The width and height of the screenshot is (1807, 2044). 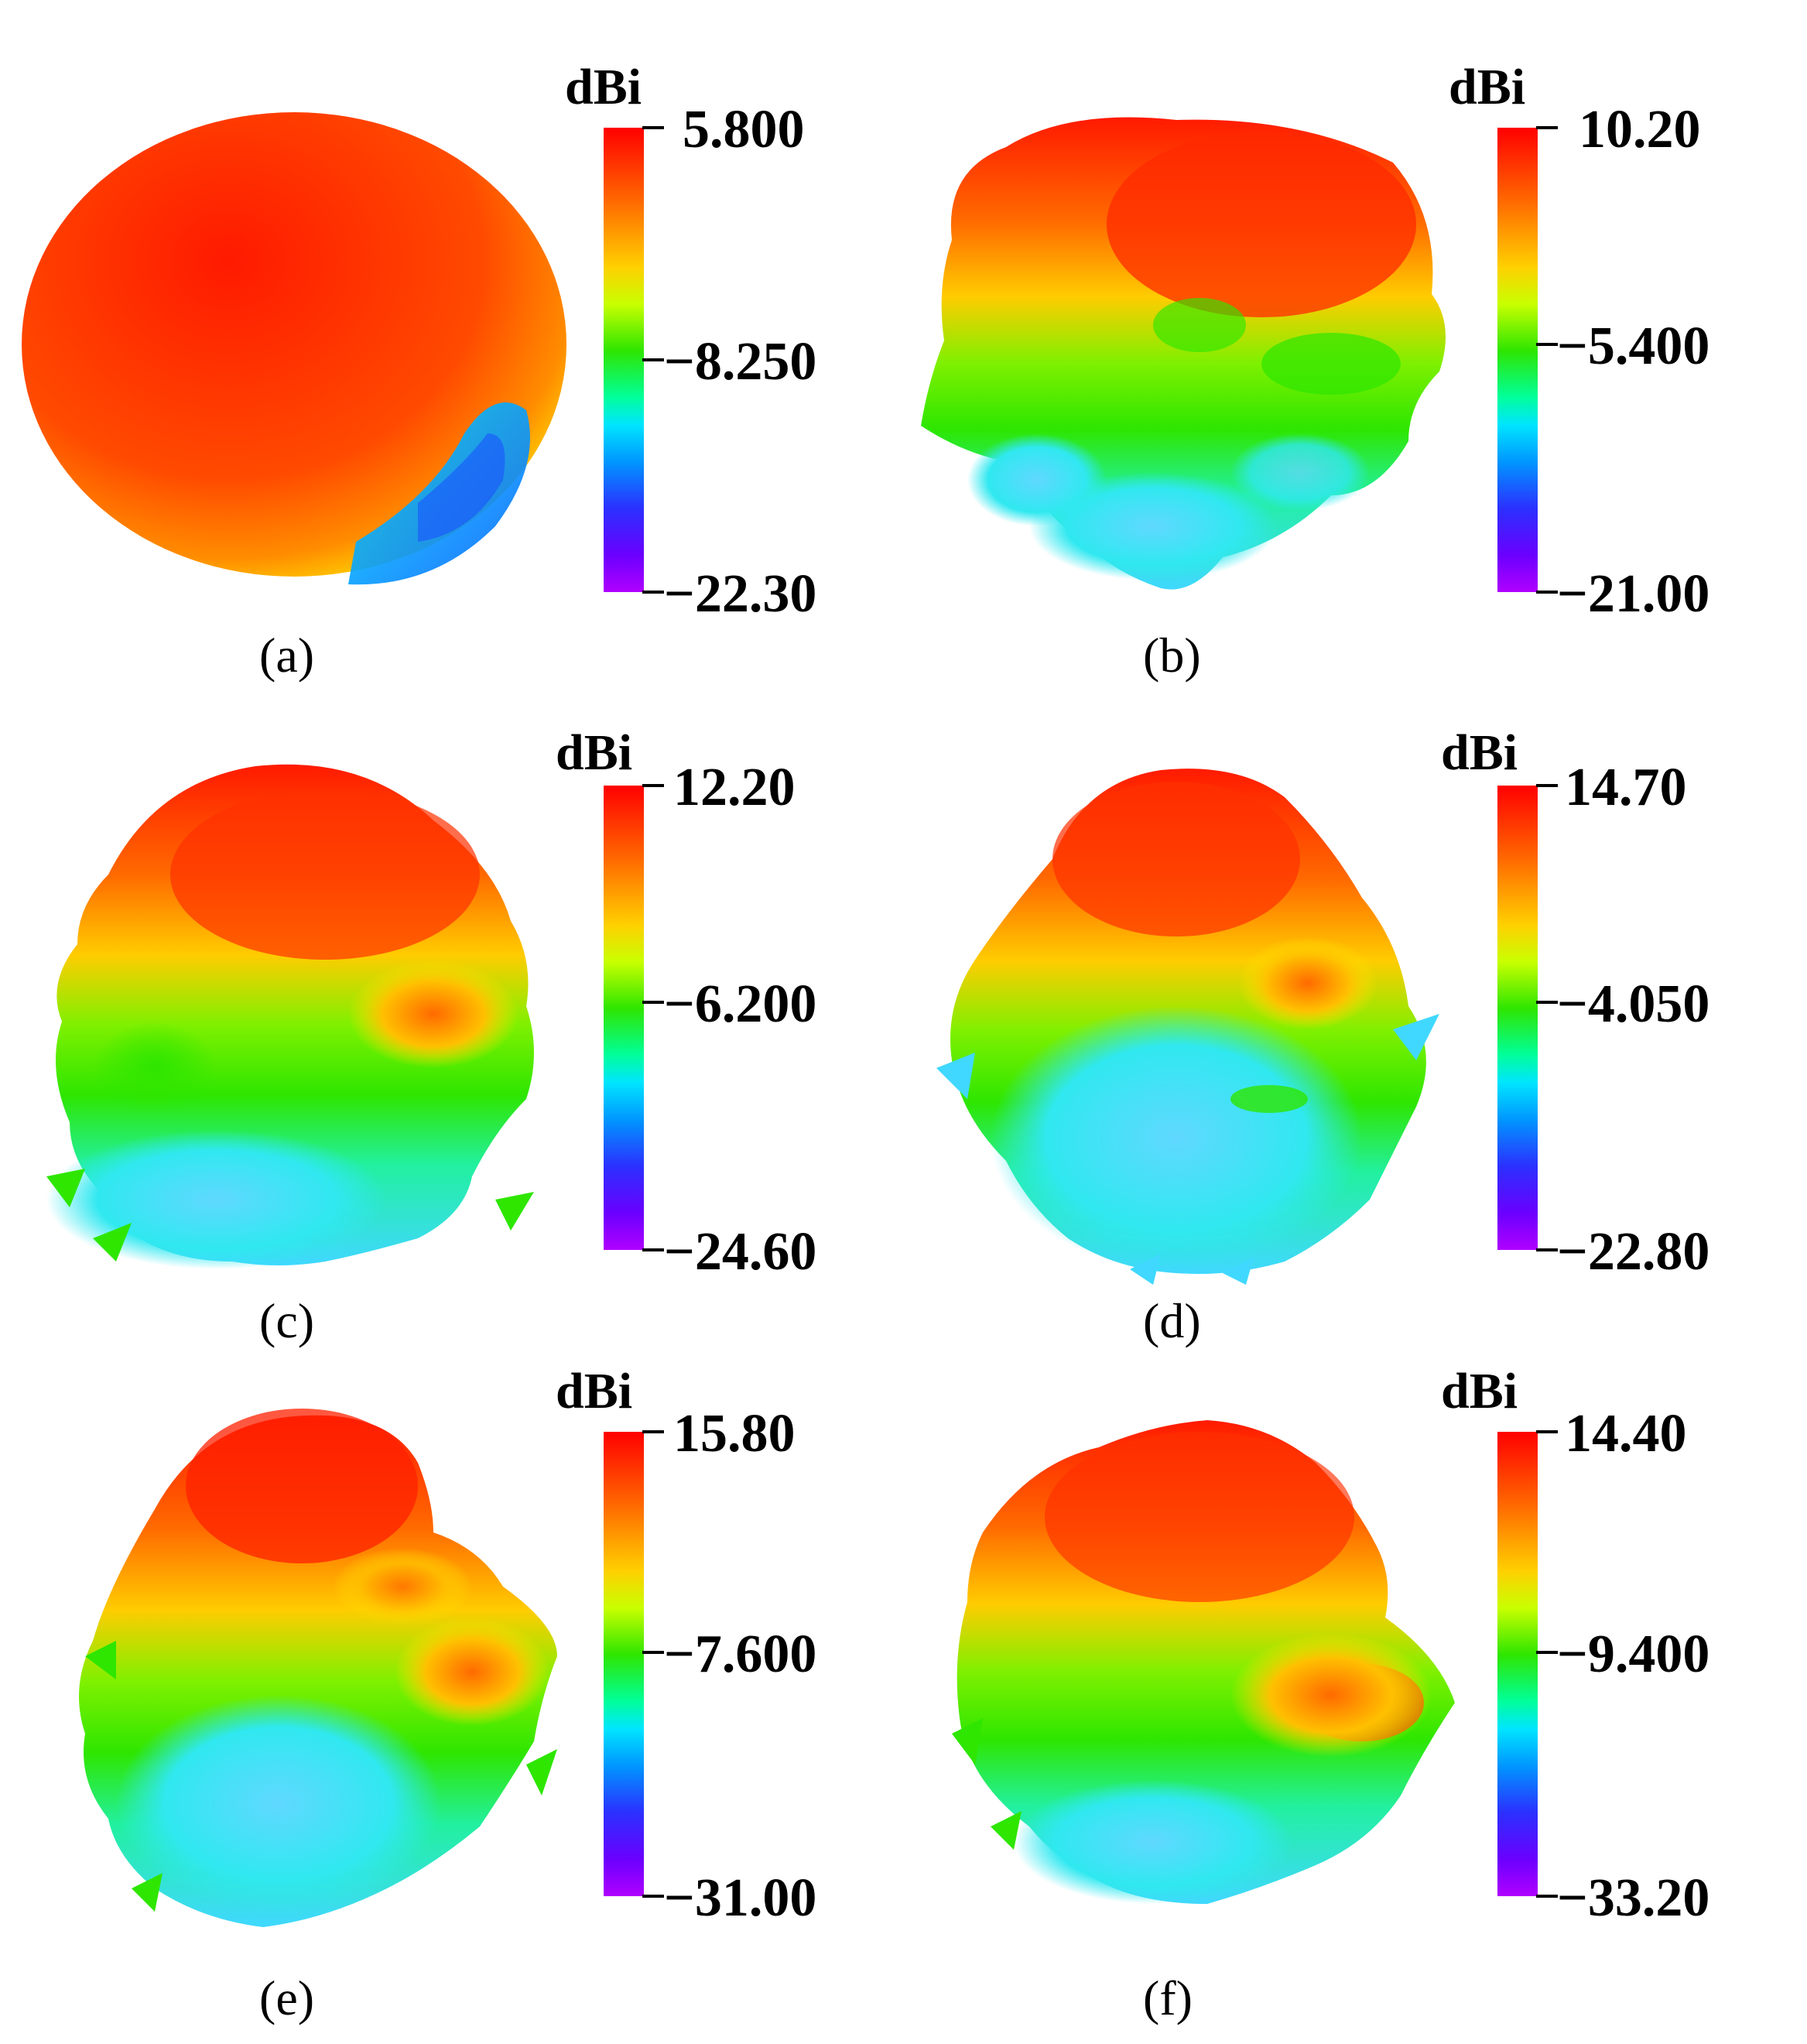 I want to click on colorbar-max-label: 15.80, so click(x=734, y=1434).